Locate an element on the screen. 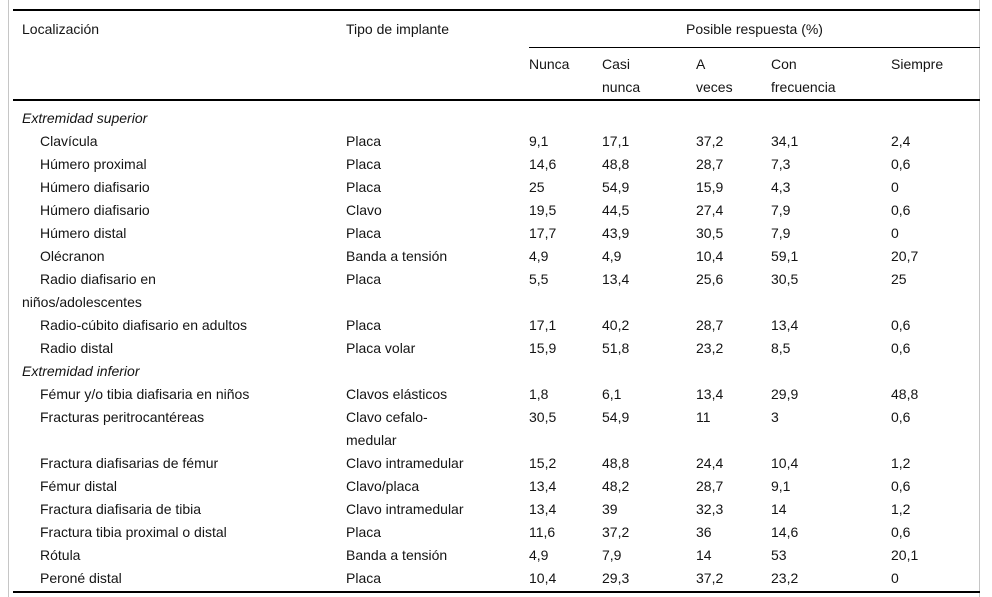 The width and height of the screenshot is (992, 597). implant-cell: Clavo intramedular is located at coordinates (437, 509).